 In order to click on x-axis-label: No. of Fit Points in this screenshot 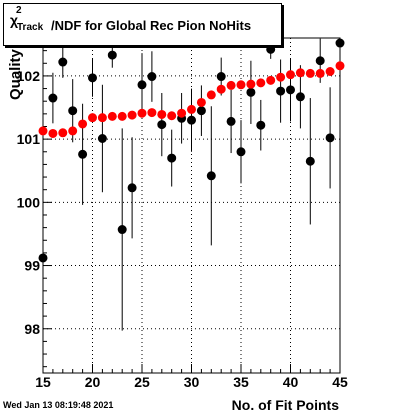, I will do `click(286, 405)`.